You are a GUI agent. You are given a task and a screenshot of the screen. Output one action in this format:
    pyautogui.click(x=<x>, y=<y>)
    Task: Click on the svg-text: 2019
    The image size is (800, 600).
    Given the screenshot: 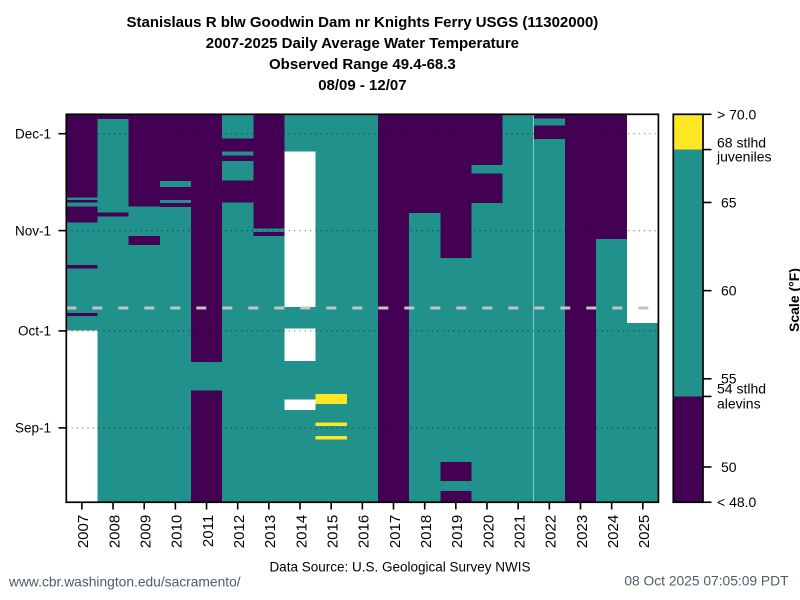 What is the action you would take?
    pyautogui.click(x=457, y=531)
    